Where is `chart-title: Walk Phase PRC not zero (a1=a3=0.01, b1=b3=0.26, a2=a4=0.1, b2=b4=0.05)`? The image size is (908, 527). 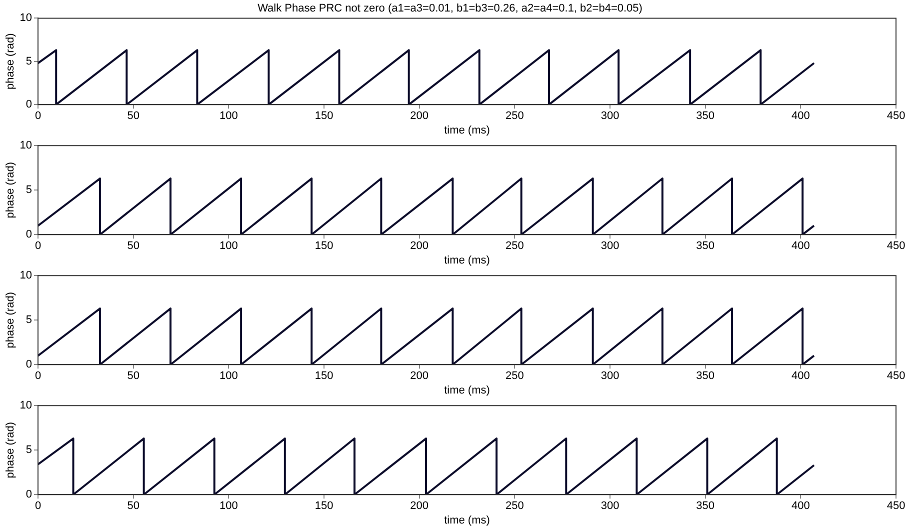
chart-title: Walk Phase PRC not zero (a1=a3=0.01, b1=b3=0.26, a2=a4=0.1, b2=b4=0.05) is located at coordinates (450, 8).